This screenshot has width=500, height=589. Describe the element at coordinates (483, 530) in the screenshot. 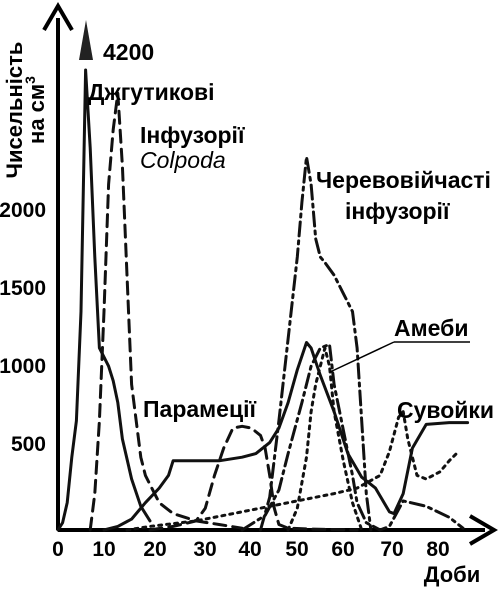

I see `x-axis-arrow-icon` at that location.